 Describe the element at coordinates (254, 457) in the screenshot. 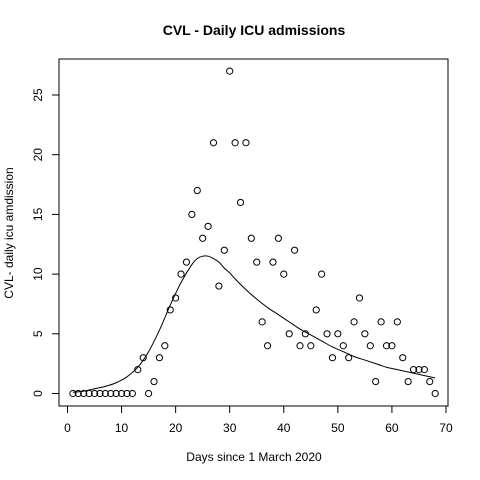

I see `x-axis-label: Days since 1 March 2020` at that location.